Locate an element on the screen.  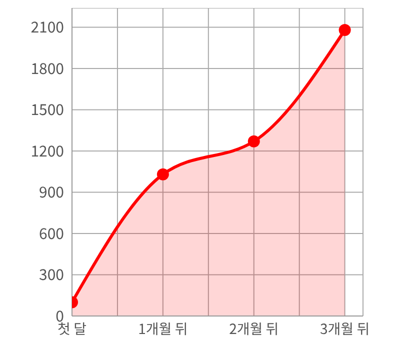
x-tick-label: 1개월 뒤 is located at coordinates (163, 328).